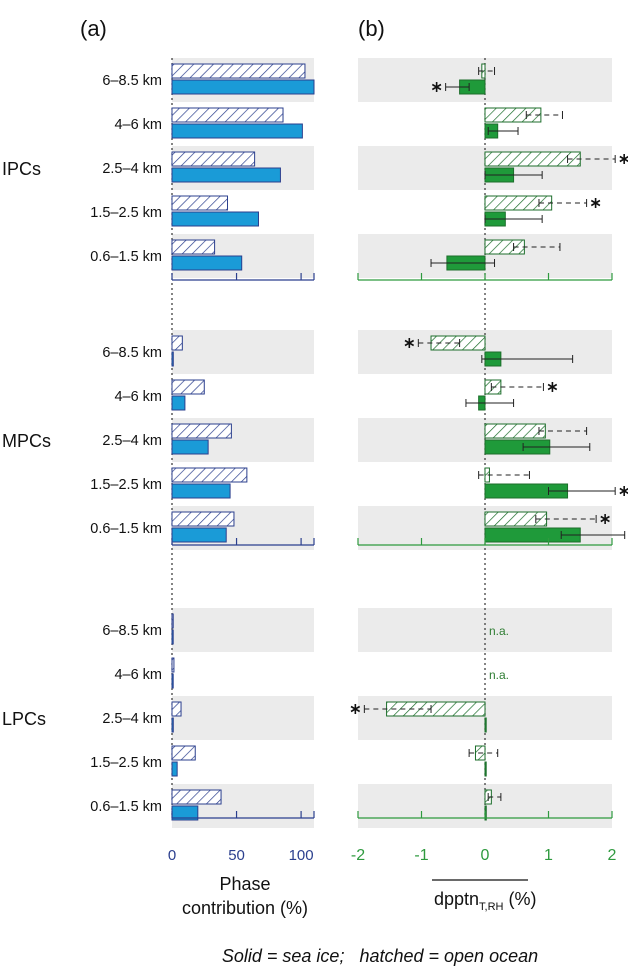 The image size is (628, 978). Describe the element at coordinates (421, 855) in the screenshot. I see `x-tick-label-b: -1` at that location.